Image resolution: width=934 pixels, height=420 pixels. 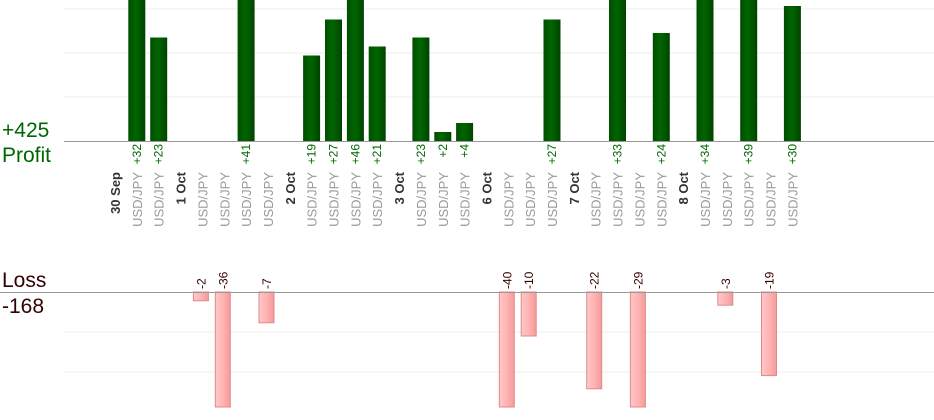 I want to click on loss-value-label: -7, so click(x=267, y=283).